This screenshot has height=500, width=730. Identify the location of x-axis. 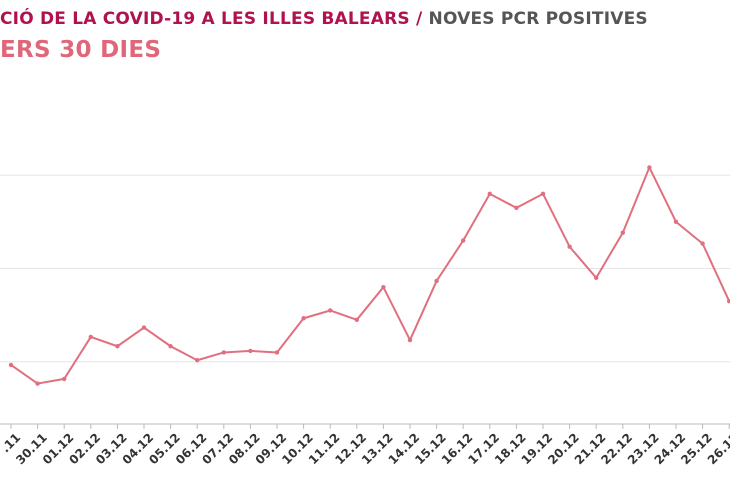
(365, 426).